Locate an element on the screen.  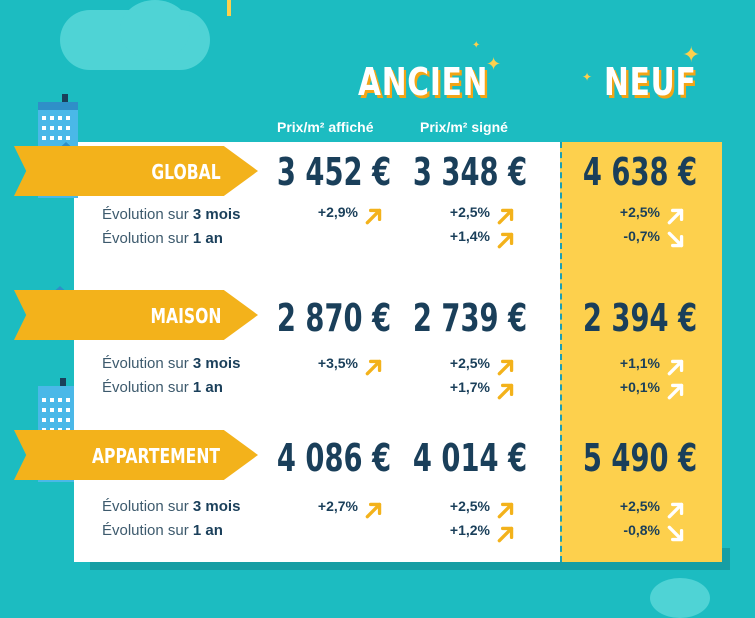
ribbon-maison: MAISON is located at coordinates (136, 315).